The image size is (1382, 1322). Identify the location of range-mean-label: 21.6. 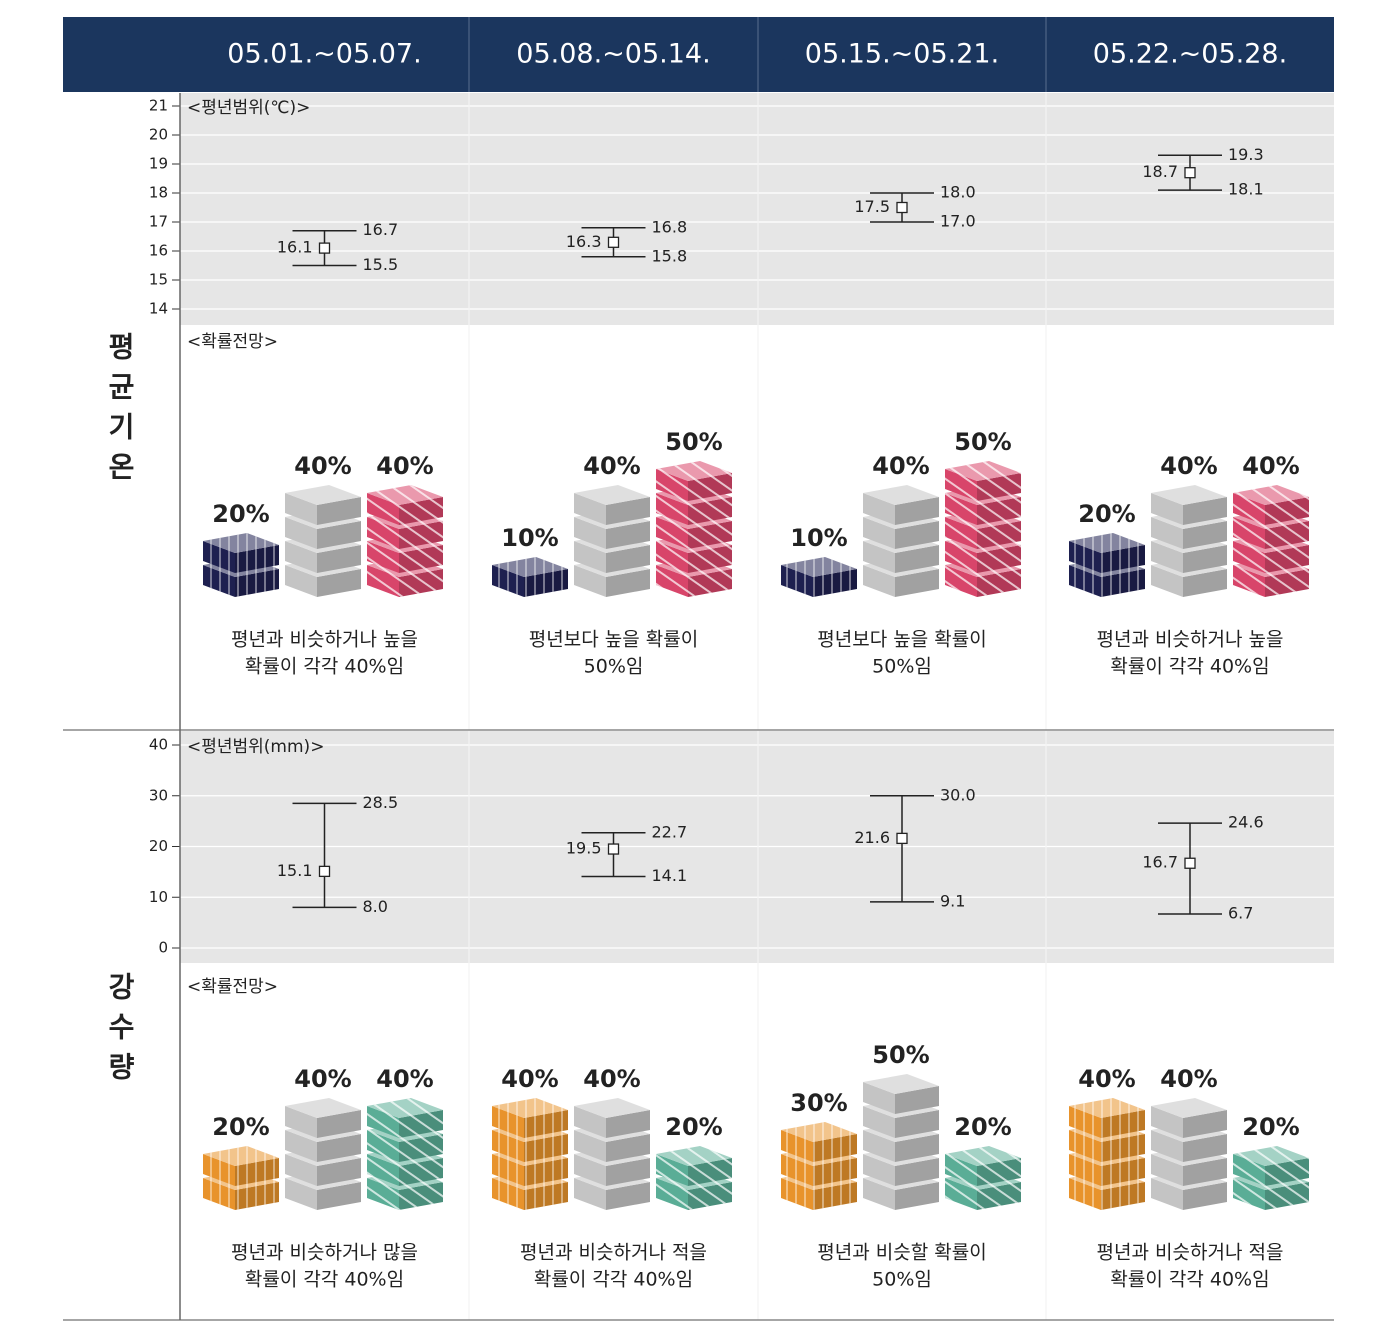
(872, 837).